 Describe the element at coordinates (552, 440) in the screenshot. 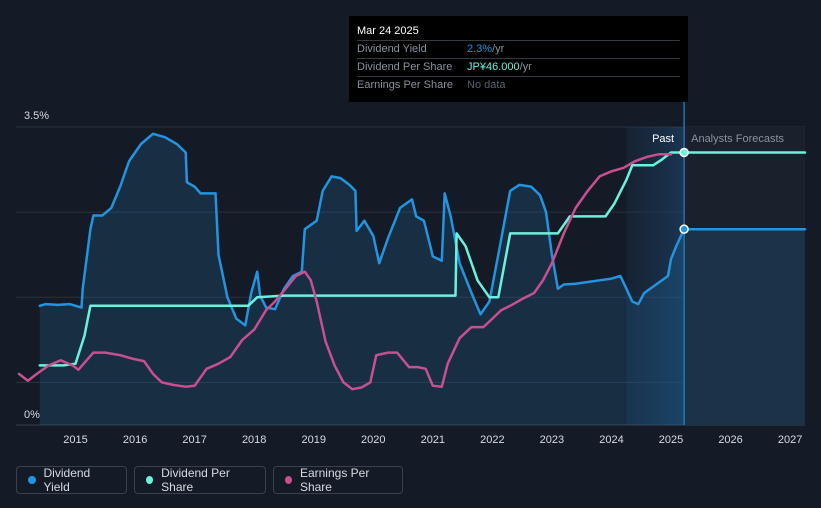

I see `x-tick-label: 2023` at that location.